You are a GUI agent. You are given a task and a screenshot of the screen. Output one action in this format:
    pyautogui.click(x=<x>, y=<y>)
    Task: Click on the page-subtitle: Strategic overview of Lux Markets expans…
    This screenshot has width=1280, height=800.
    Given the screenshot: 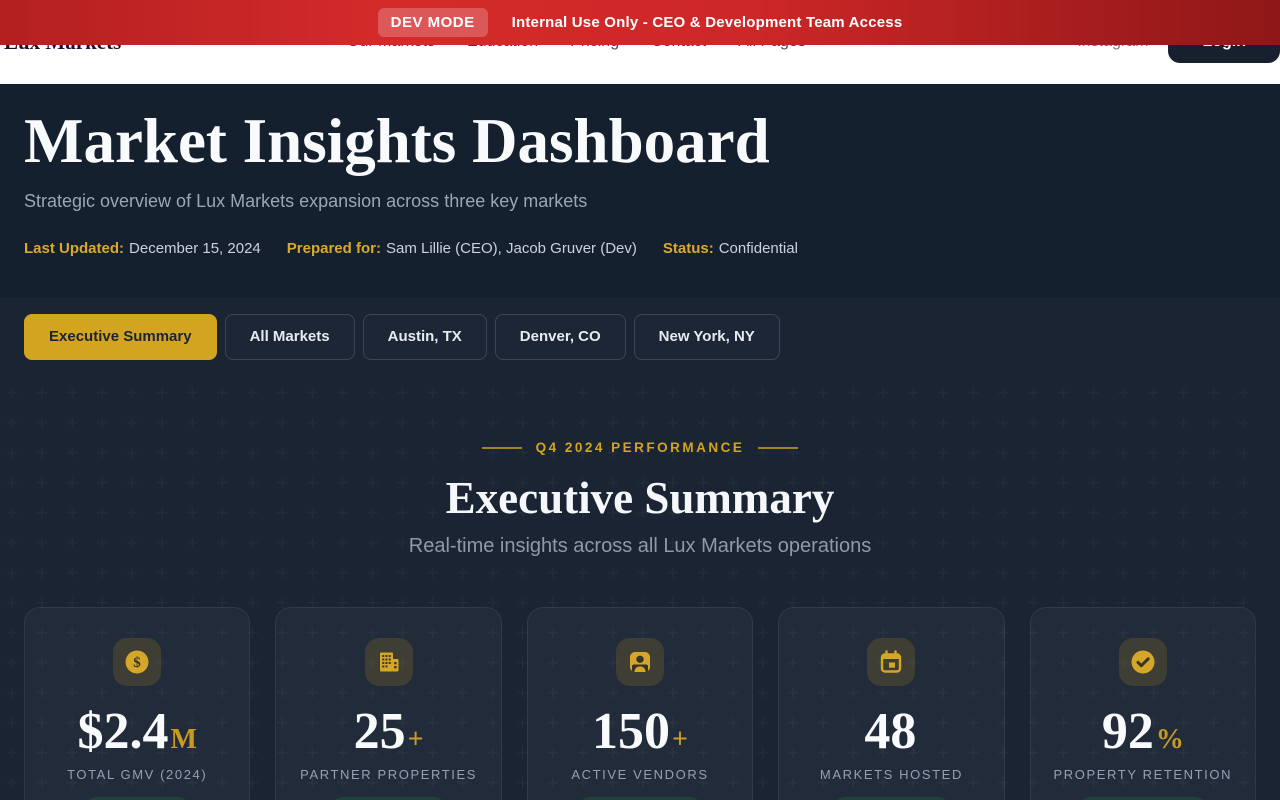 What is the action you would take?
    pyautogui.click(x=306, y=201)
    